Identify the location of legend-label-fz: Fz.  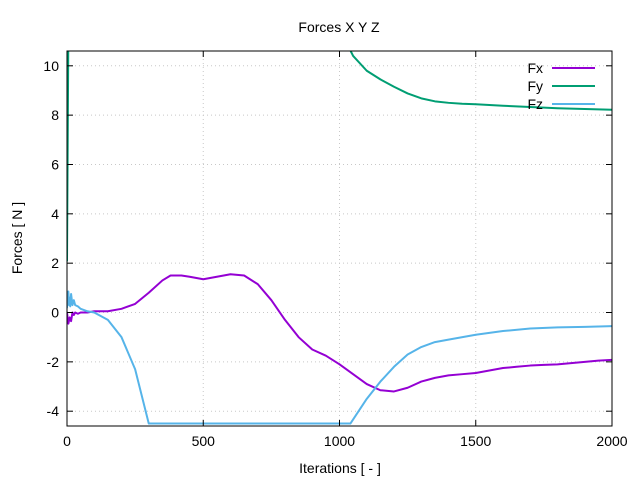
(535, 104).